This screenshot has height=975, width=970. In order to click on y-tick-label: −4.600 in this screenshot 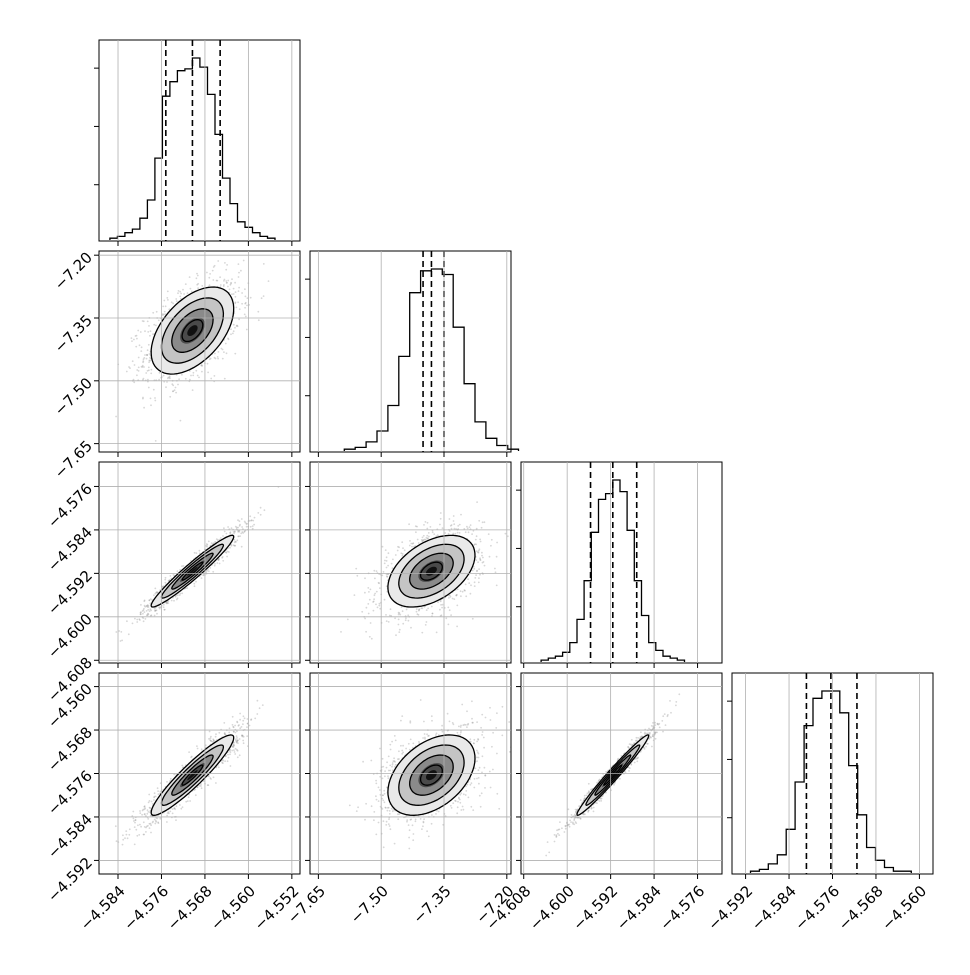, I will do `click(70, 636)`.